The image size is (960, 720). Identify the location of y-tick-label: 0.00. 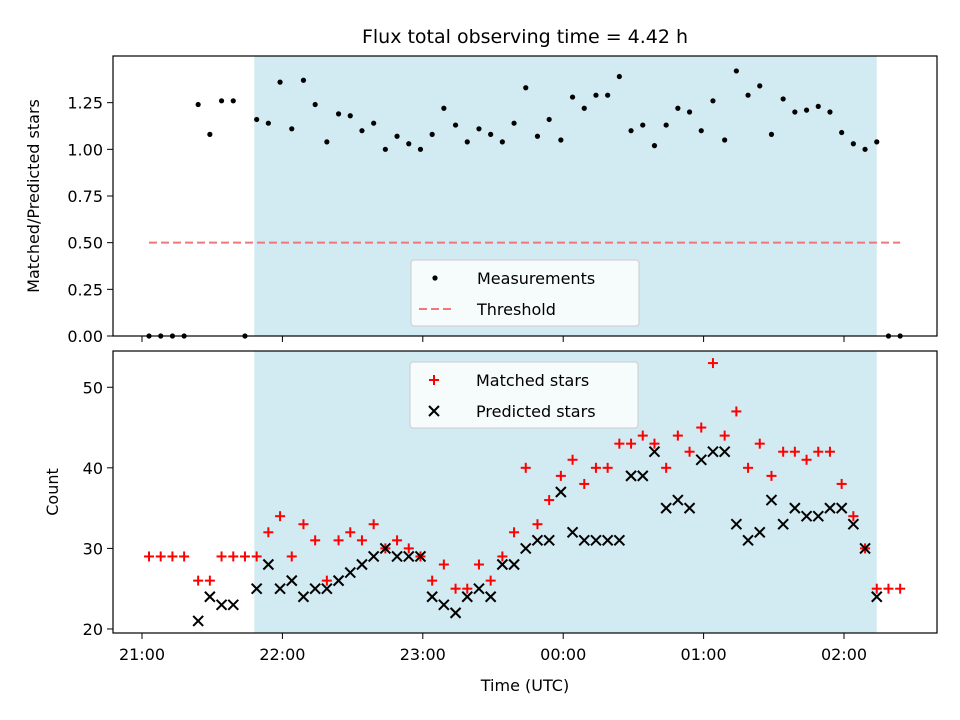
(85, 336).